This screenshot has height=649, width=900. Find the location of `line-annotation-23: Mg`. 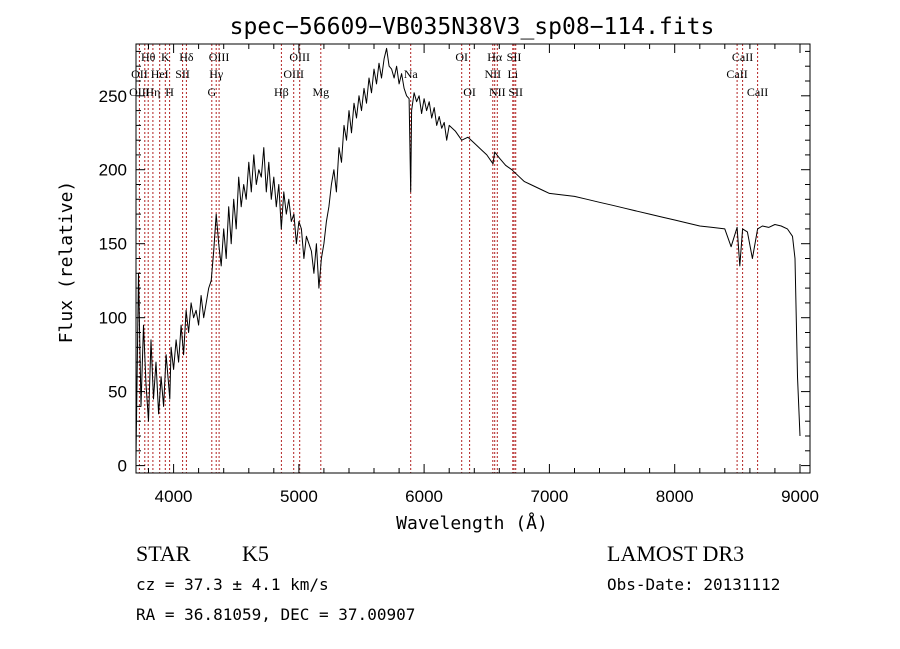

line-annotation-23: Mg is located at coordinates (320, 92).